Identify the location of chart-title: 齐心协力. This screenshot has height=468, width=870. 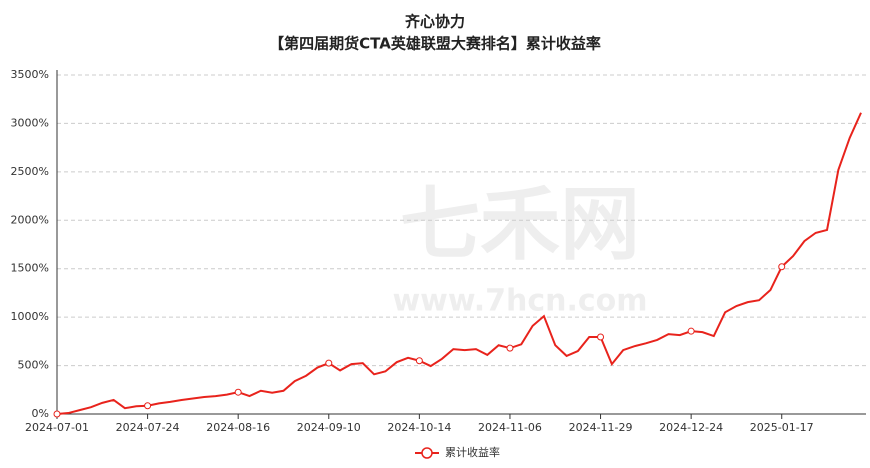
(435, 22).